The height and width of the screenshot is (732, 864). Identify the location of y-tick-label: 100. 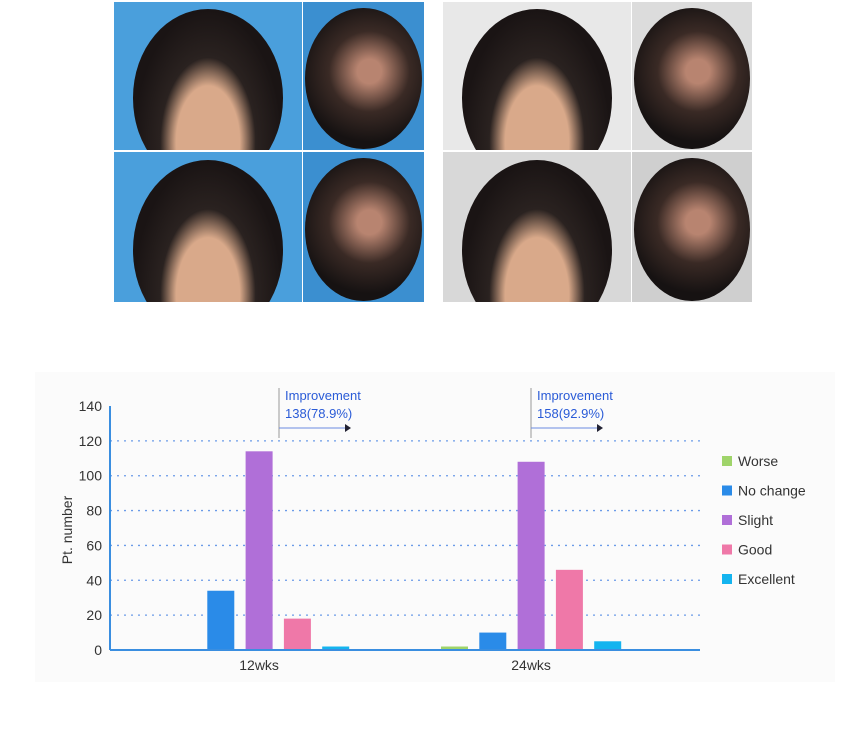
(91, 476).